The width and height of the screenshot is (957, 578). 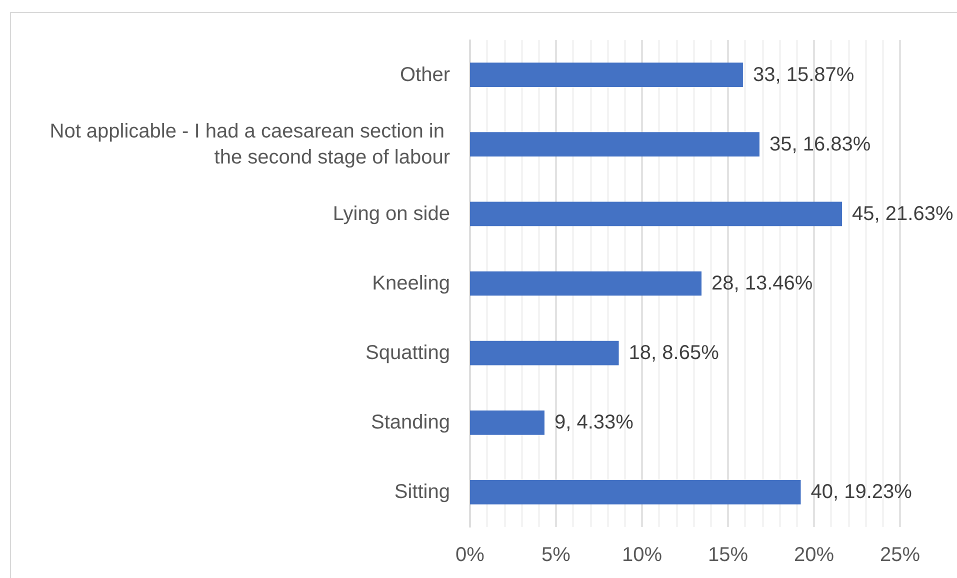 What do you see at coordinates (900, 555) in the screenshot?
I see `x-tick-label: 25%` at bounding box center [900, 555].